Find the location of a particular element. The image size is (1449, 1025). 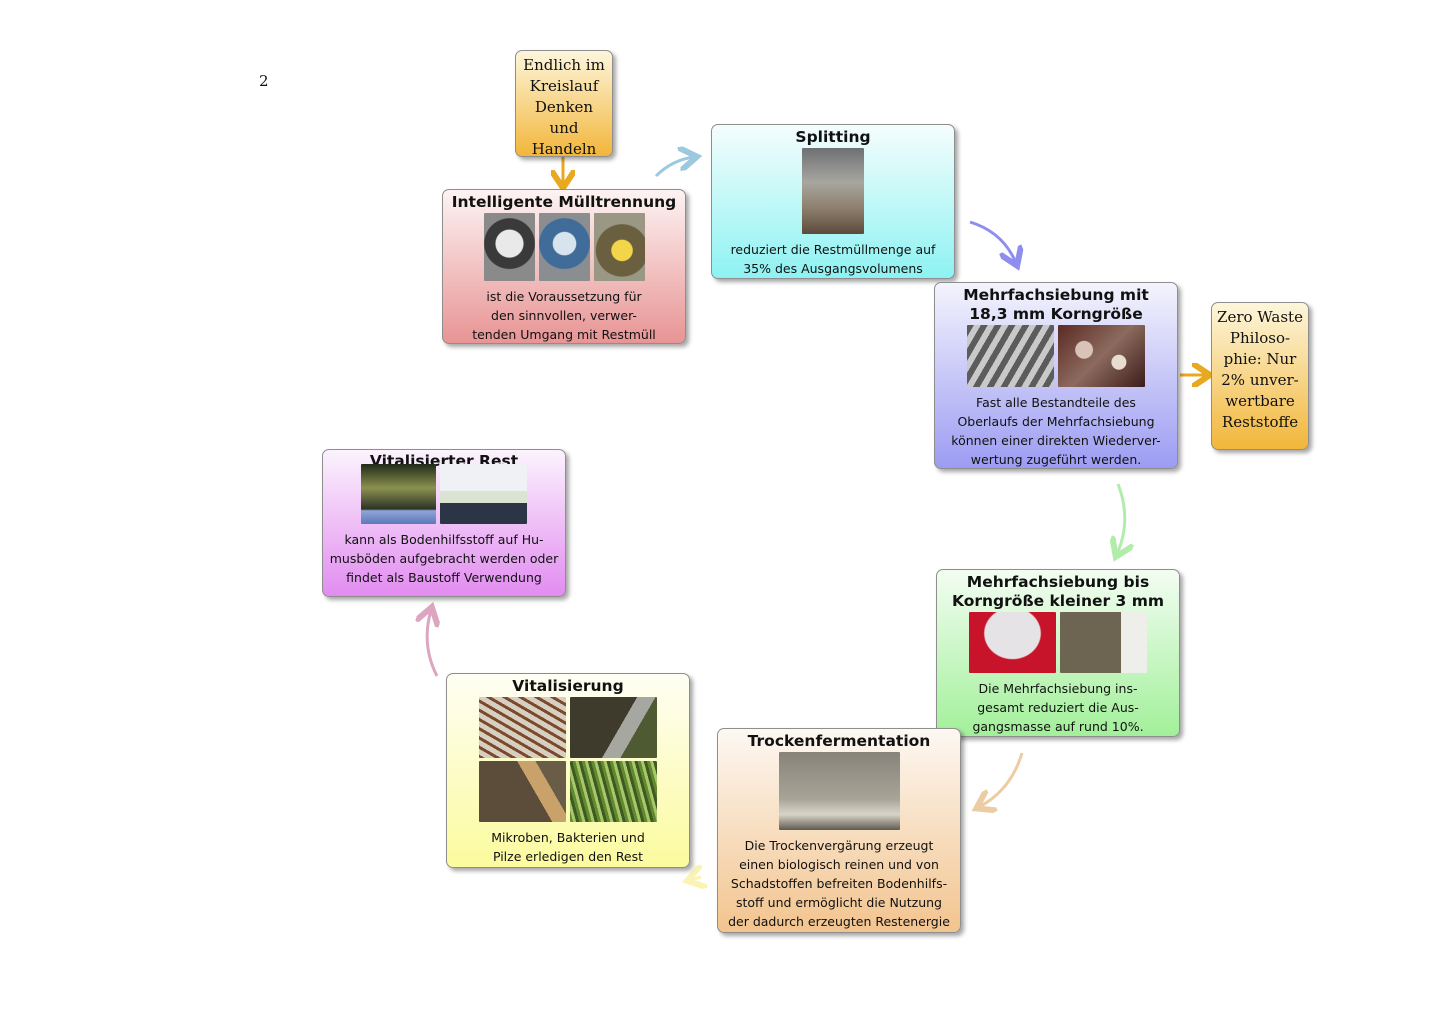

description-line: 35% des Ausgangsvolumens is located at coordinates (833, 268).